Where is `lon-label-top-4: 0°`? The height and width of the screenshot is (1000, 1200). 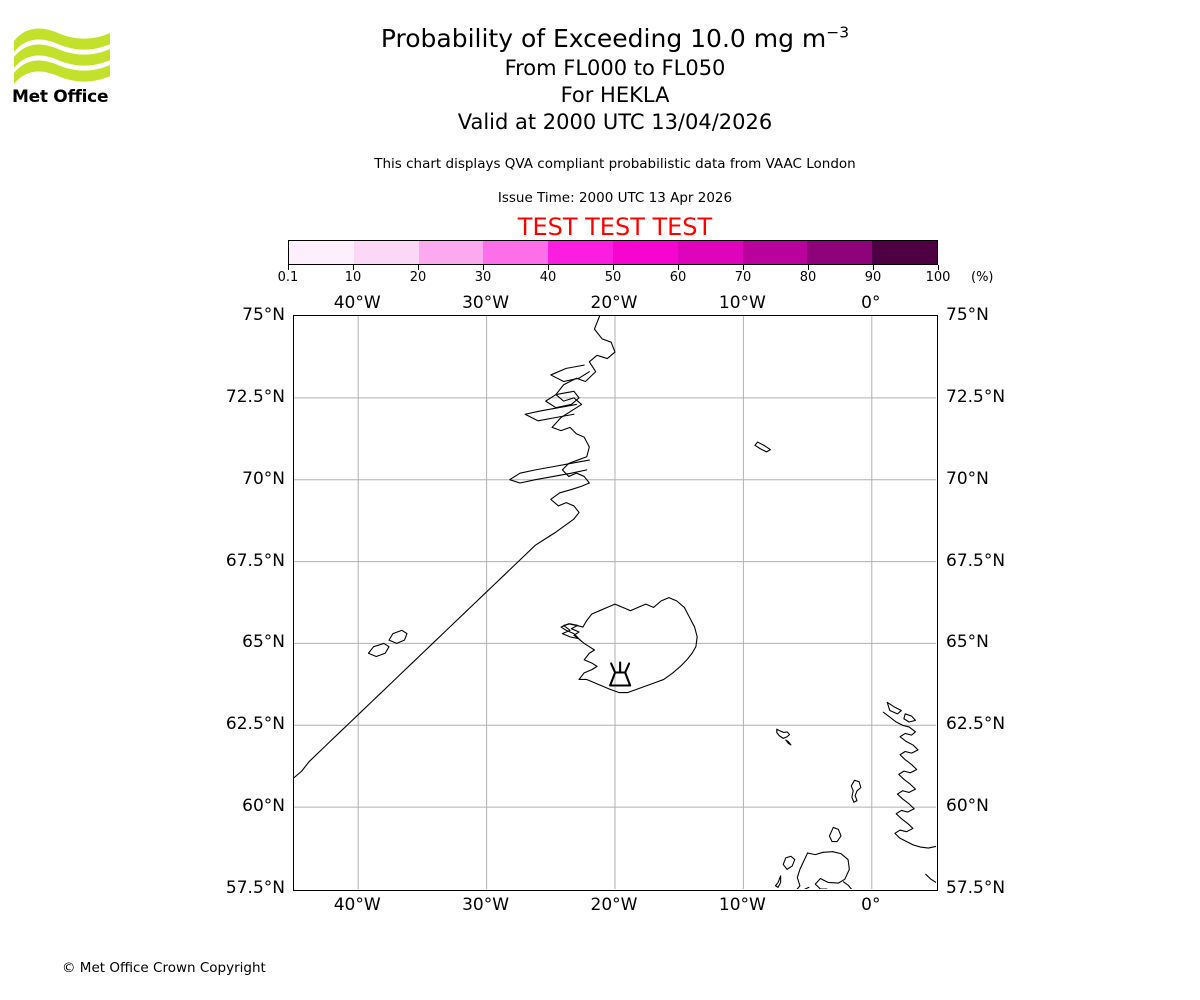 lon-label-top-4: 0° is located at coordinates (871, 303).